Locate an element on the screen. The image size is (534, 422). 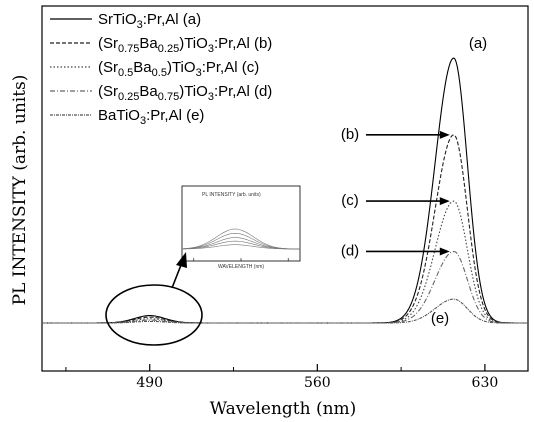
x-tick-label: 630 is located at coordinates (485, 383).